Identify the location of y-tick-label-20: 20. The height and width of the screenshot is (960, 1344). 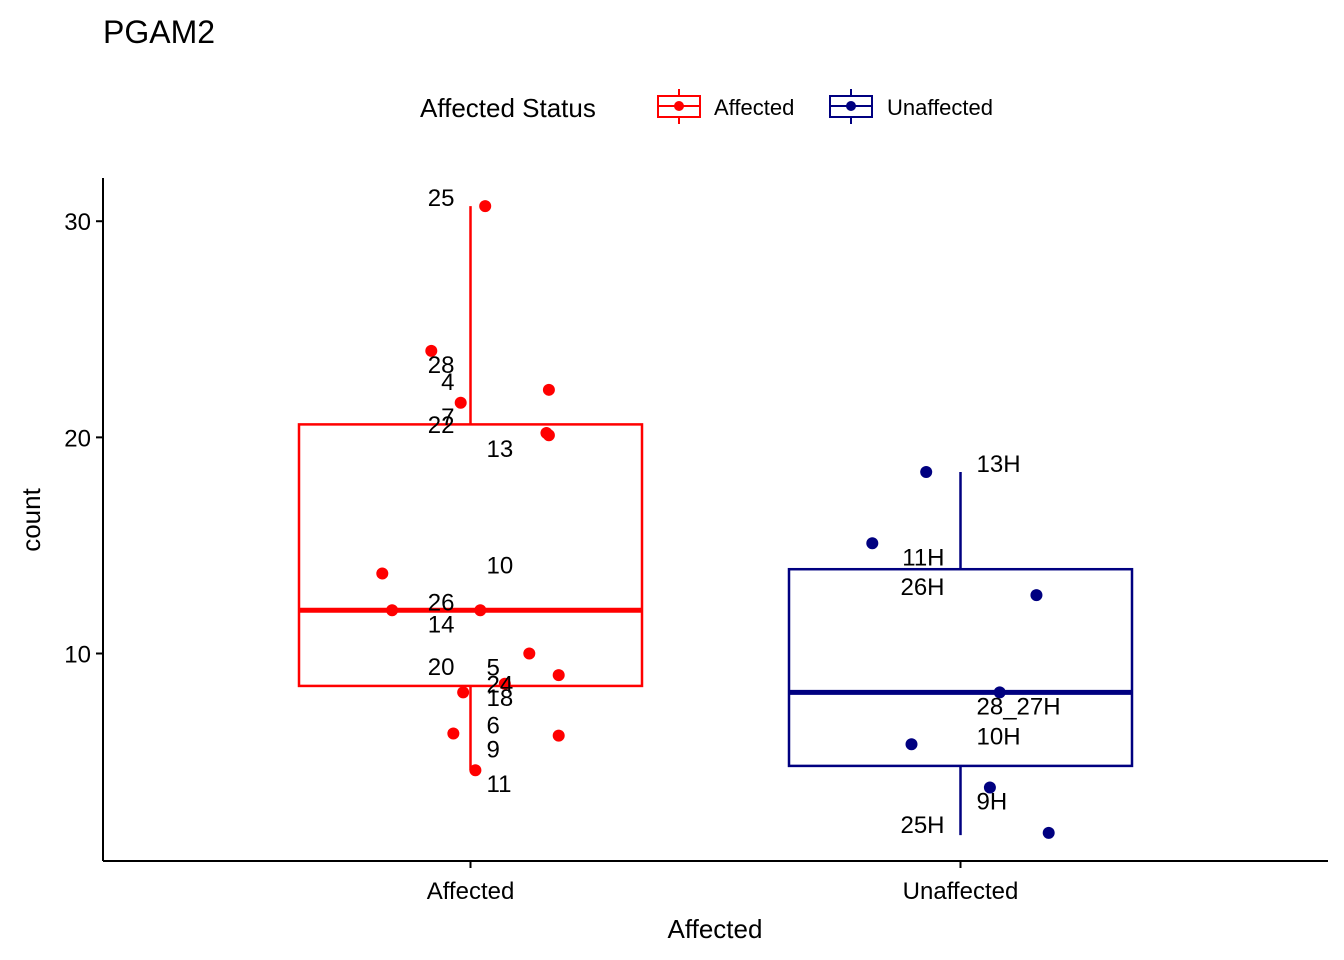
(77, 438).